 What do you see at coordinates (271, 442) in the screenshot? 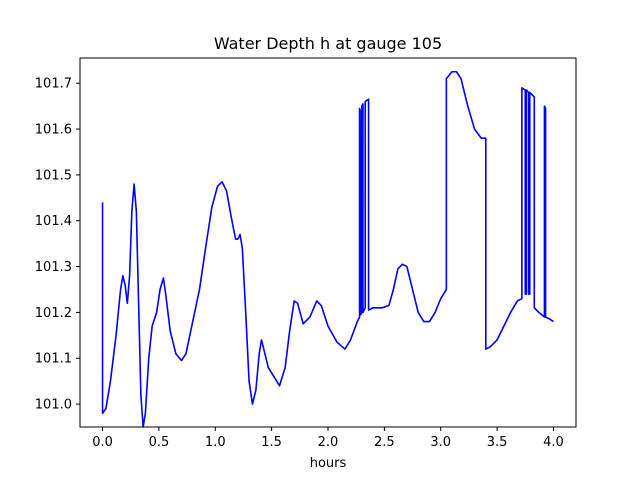
I see `x-tick-label: 1.5` at bounding box center [271, 442].